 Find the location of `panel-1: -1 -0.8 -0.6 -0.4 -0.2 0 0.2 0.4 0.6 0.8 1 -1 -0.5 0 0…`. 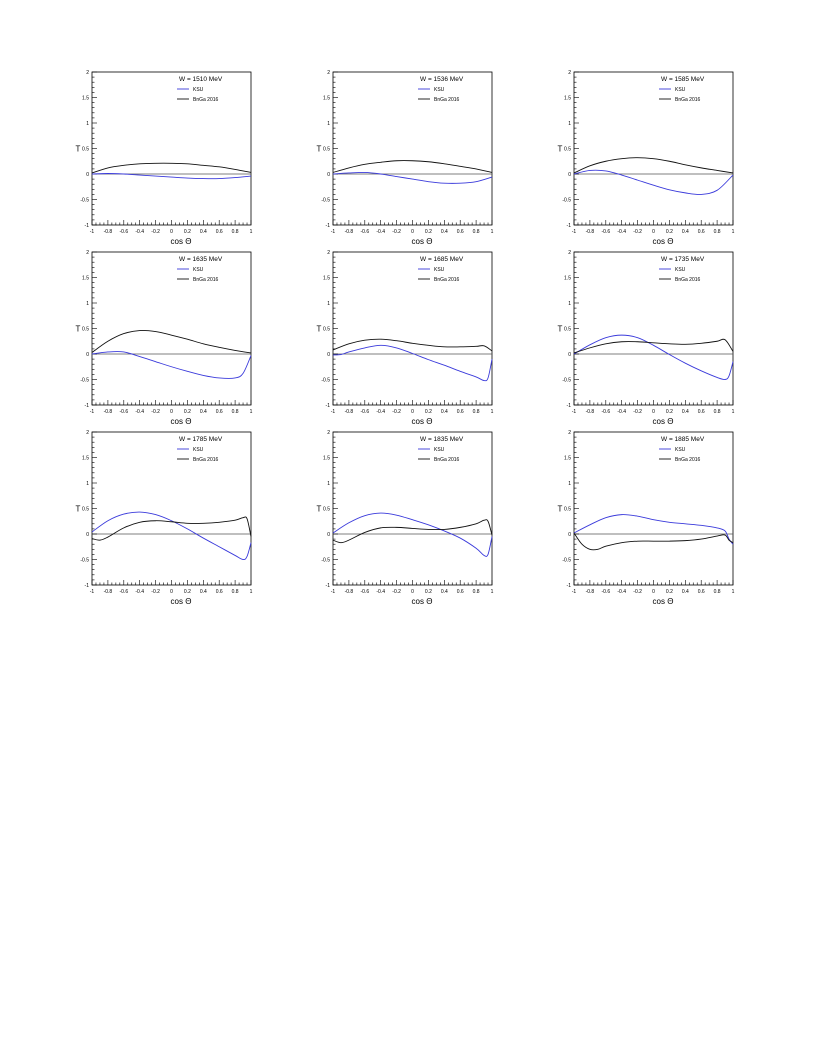

panel-1: -1 -0.8 -0.6 -0.4 -0.2 0 0.2 0.4 0.6 0.8 1 -1 -0.5 0 0… is located at coordinates (164, 158).